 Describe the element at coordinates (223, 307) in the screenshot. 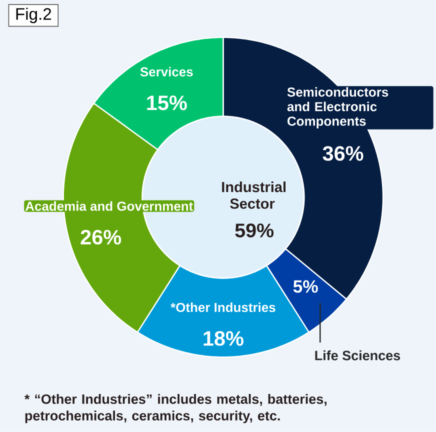

I see `slice-label: *Other Industries` at that location.